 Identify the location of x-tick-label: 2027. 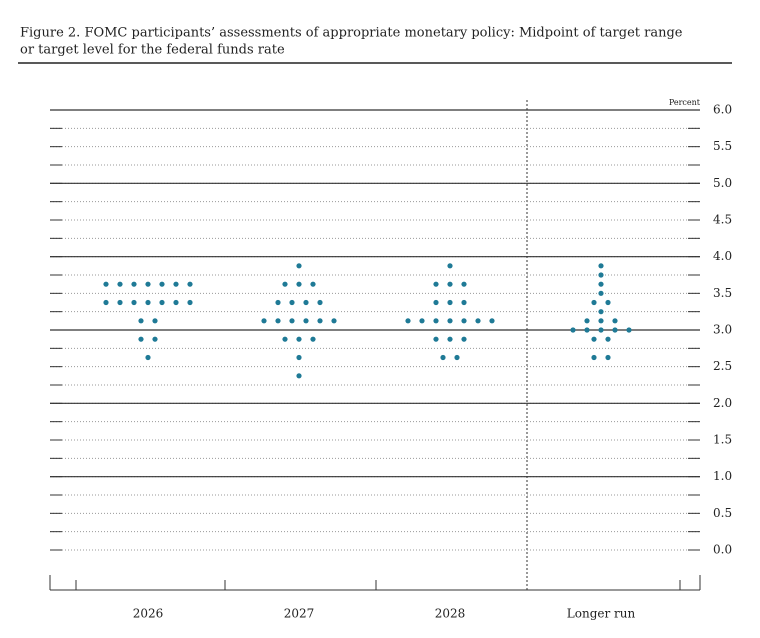
(299, 614).